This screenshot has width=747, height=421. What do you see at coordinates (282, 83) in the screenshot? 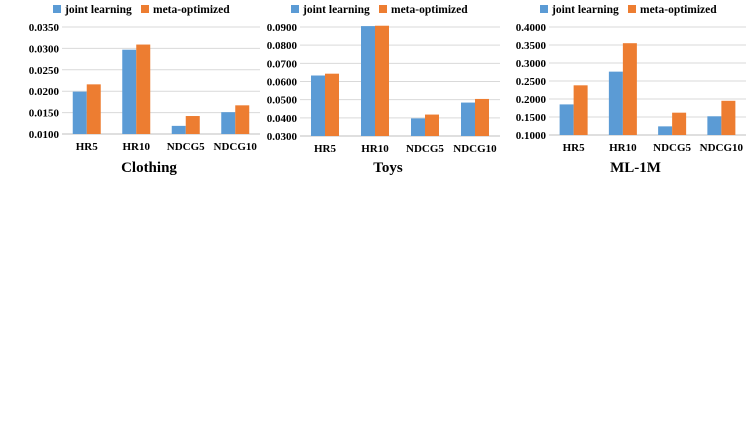
I see `y-tick-label: 0.0600` at bounding box center [282, 83].